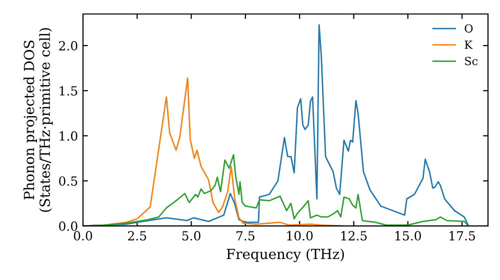 This screenshot has width=500, height=280. What do you see at coordinates (354, 235) in the screenshot?
I see `x-tick-label: 12.5` at bounding box center [354, 235].